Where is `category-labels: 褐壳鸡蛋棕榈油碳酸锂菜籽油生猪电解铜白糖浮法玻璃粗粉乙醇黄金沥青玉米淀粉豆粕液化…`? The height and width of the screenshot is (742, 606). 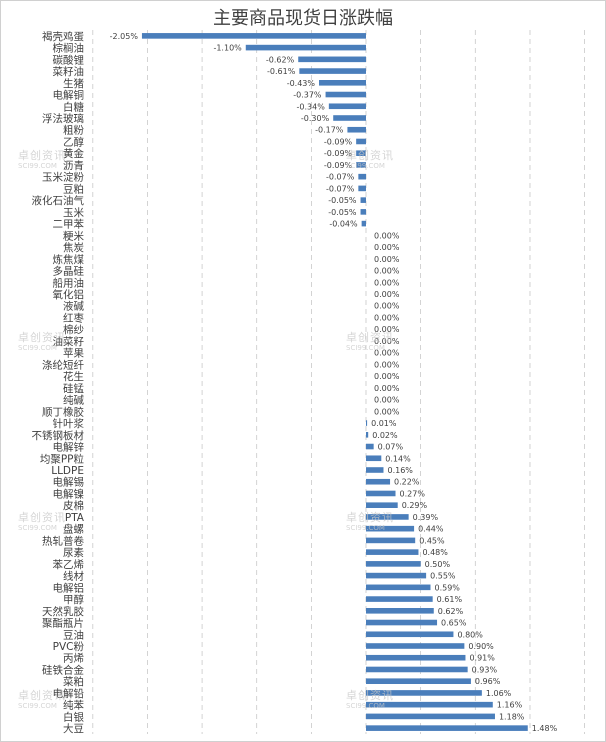 category-labels: 褐壳鸡蛋棕榈油碳酸锂菜籽油生猪电解铜白糖浮法玻璃粗粉乙醇黄金沥青玉米淀粉豆粕液化… is located at coordinates (58, 382).